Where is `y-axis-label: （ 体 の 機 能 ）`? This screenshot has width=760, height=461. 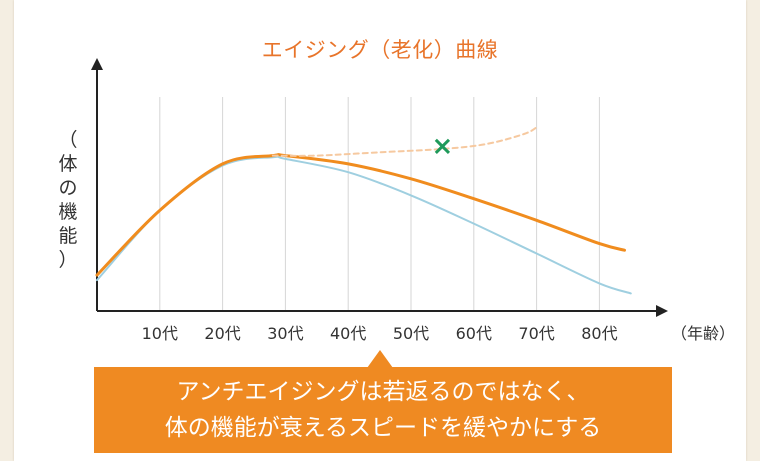 y-axis-label: （ 体 の 機 能 ） is located at coordinates (68, 200).